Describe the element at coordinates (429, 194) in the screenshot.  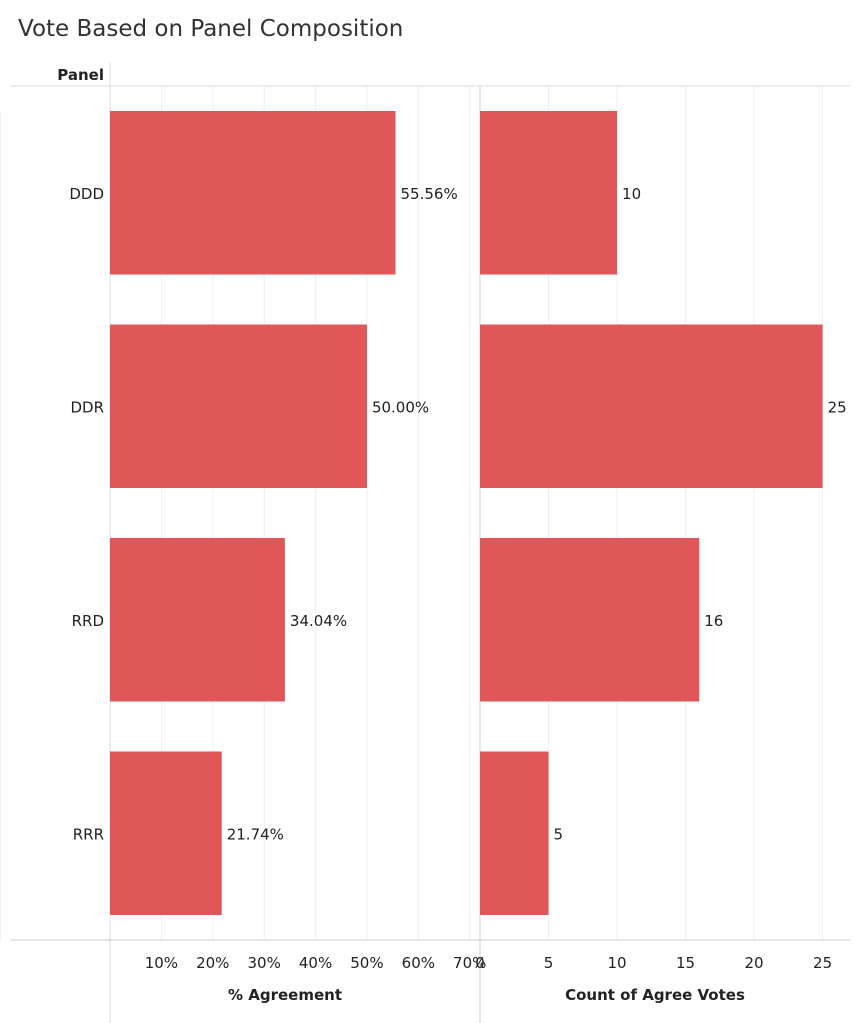
I see `value-label: 55.56%` at that location.